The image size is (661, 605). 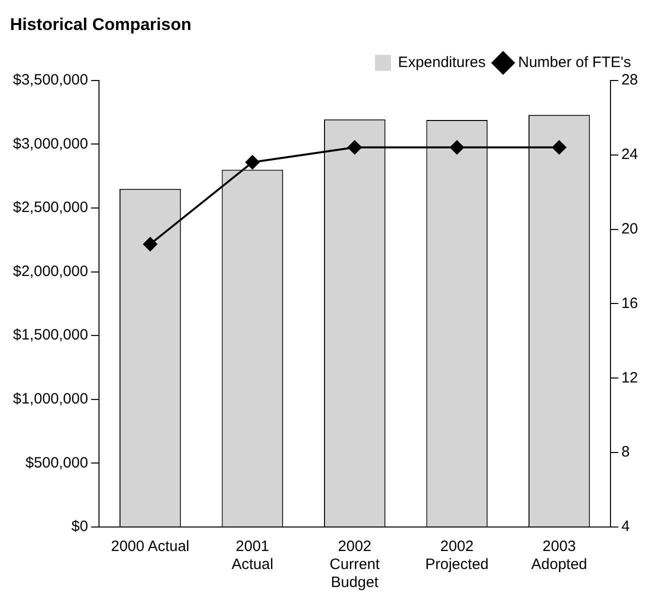 What do you see at coordinates (629, 377) in the screenshot?
I see `y2-tick-label: 12` at bounding box center [629, 377].